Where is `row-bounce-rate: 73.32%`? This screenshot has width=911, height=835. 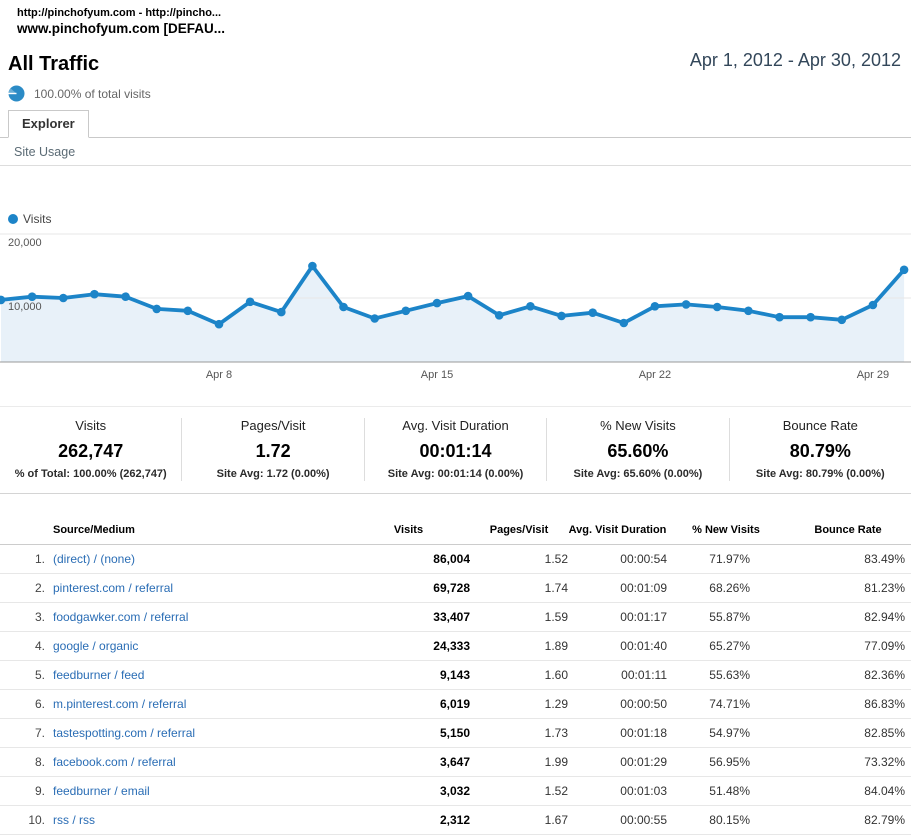
row-bounce-rate: 73.32% is located at coordinates (884, 762).